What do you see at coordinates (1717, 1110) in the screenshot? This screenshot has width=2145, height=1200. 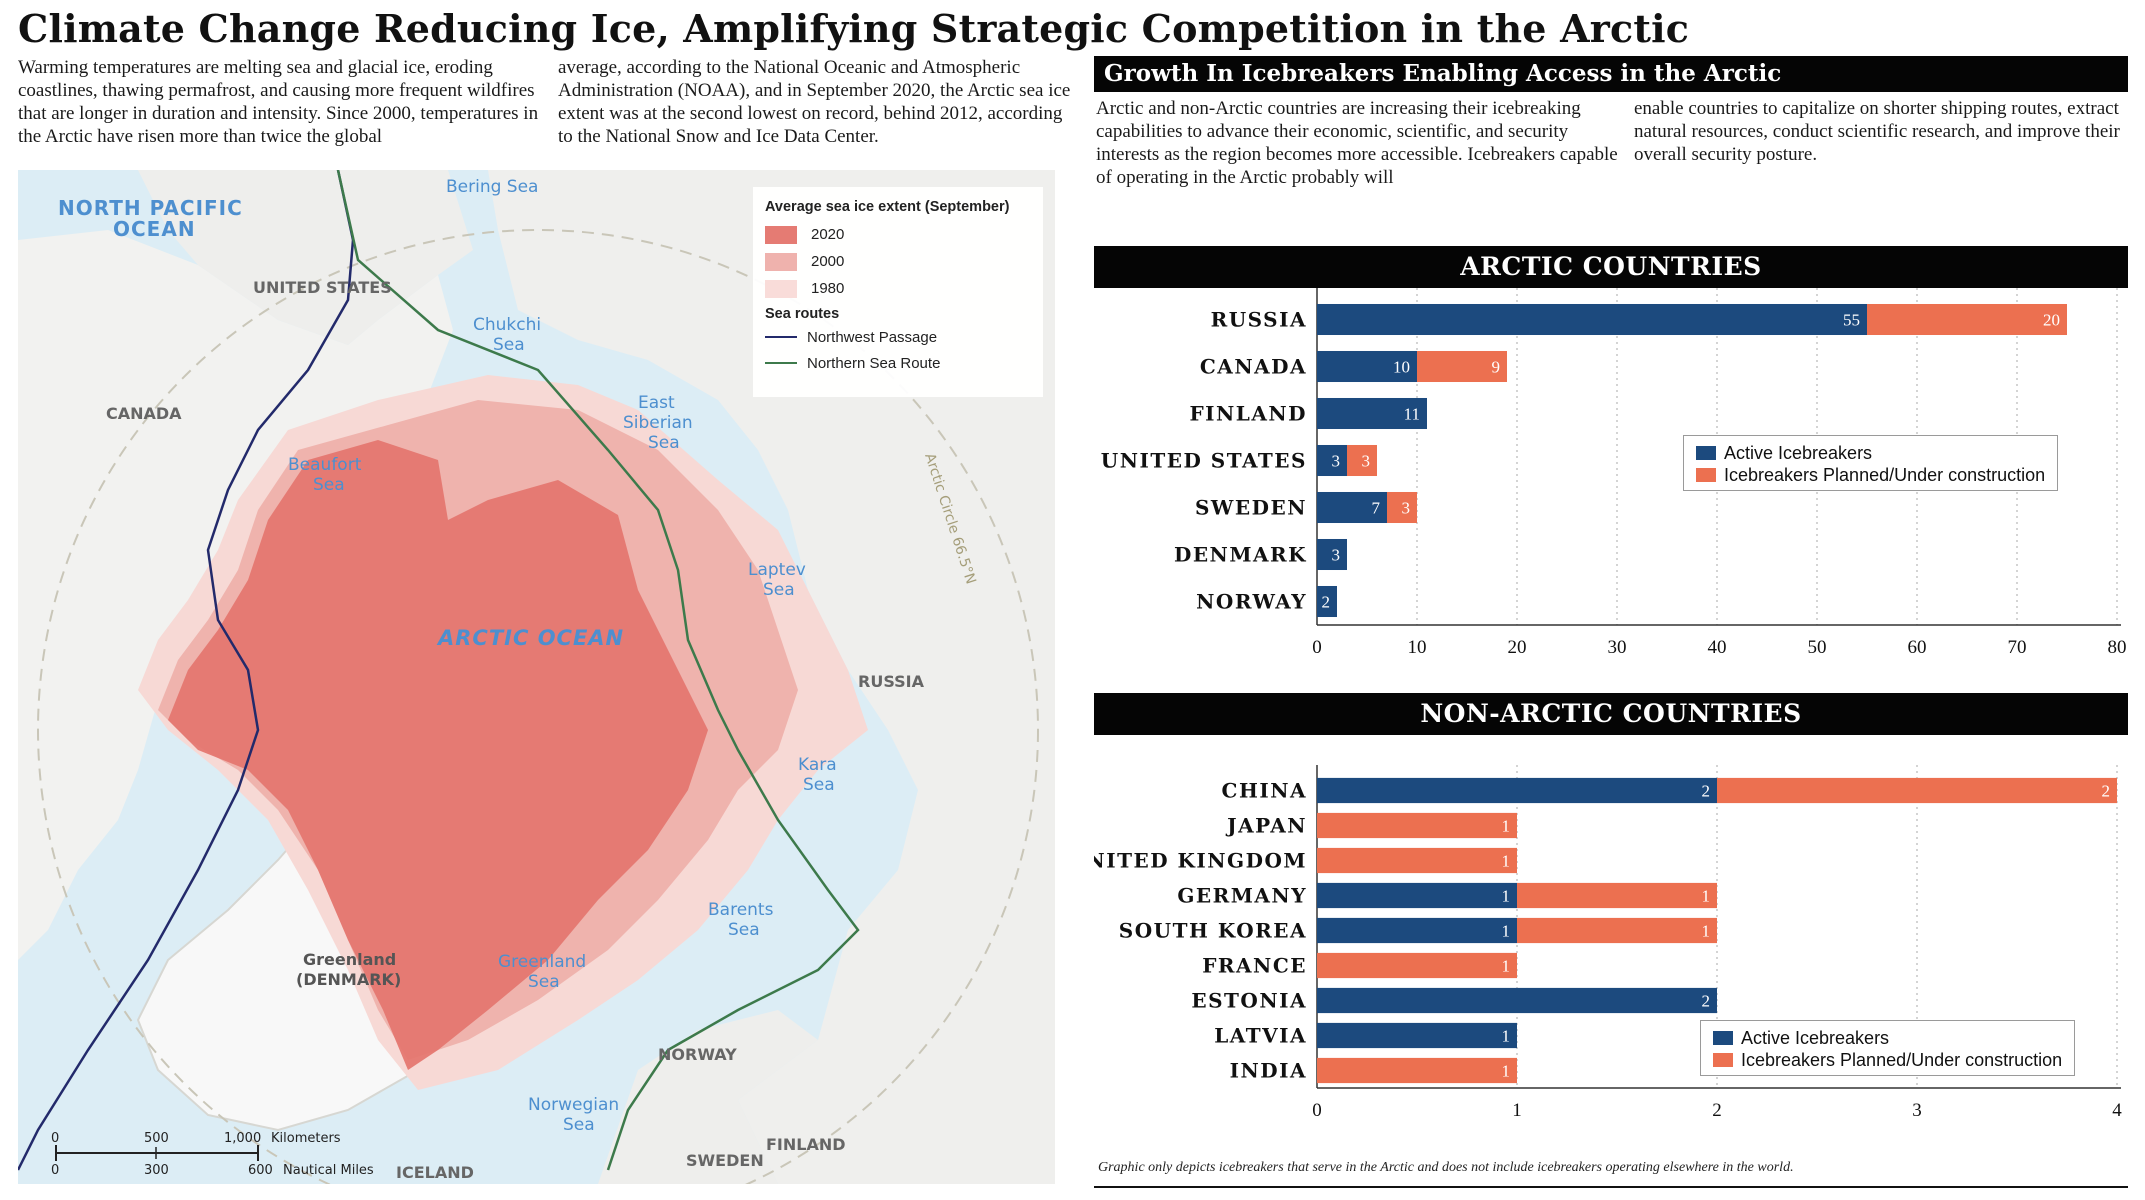 I see `x-tick-label: 2` at bounding box center [1717, 1110].